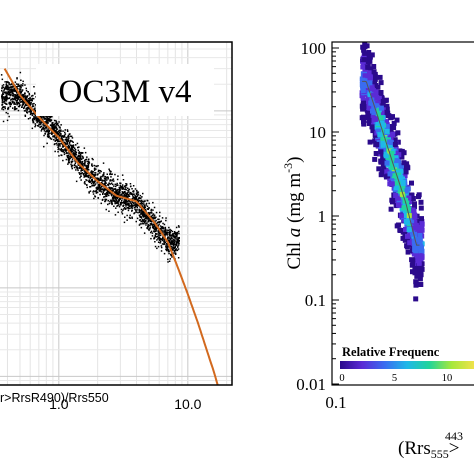 This screenshot has width=474, height=474. Describe the element at coordinates (125, 90) in the screenshot. I see `panel-label-box` at that location.